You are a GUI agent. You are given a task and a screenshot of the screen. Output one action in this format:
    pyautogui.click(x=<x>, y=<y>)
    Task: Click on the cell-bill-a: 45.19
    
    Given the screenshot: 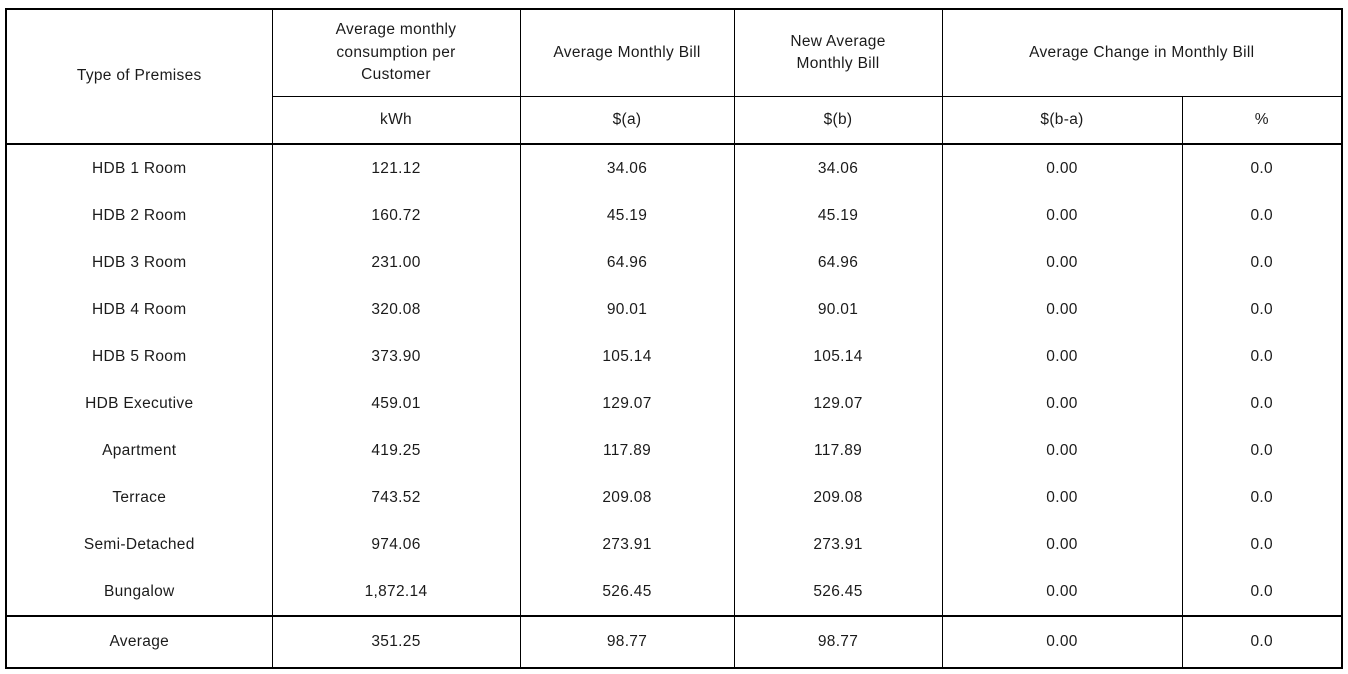 What is the action you would take?
    pyautogui.click(x=627, y=215)
    